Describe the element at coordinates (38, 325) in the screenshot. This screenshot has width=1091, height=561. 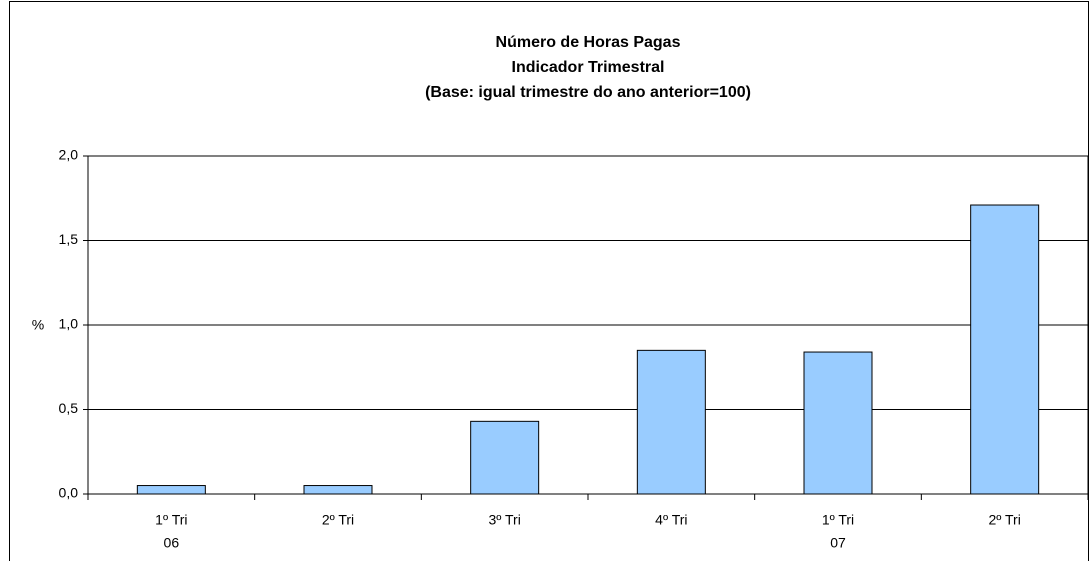
I see `y-axis-label: %` at that location.